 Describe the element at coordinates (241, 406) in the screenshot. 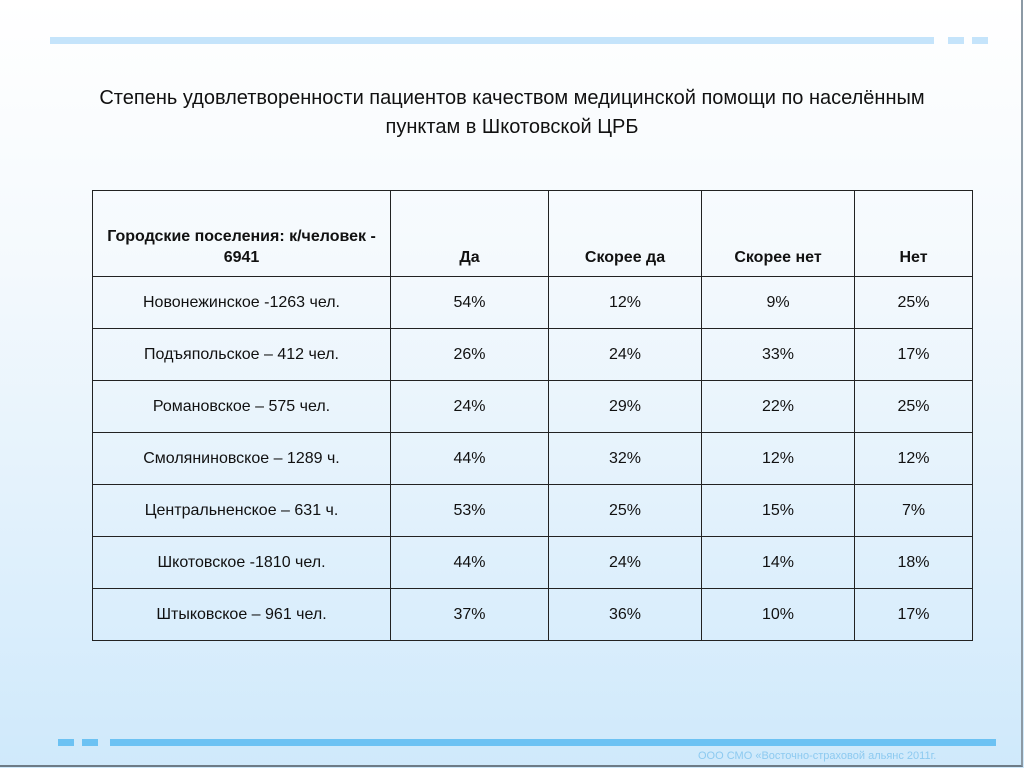

I see `settlement-cell: Романовское – 575 чел.` at that location.